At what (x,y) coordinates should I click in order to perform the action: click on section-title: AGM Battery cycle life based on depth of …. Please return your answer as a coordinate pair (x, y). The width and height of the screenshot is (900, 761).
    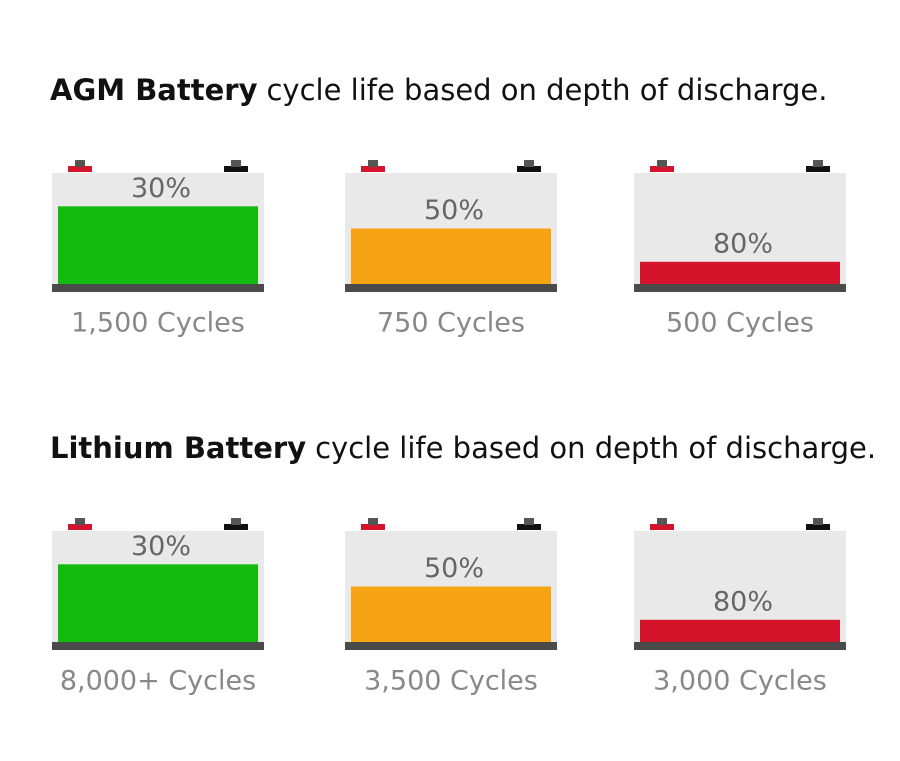
    Looking at the image, I should click on (438, 90).